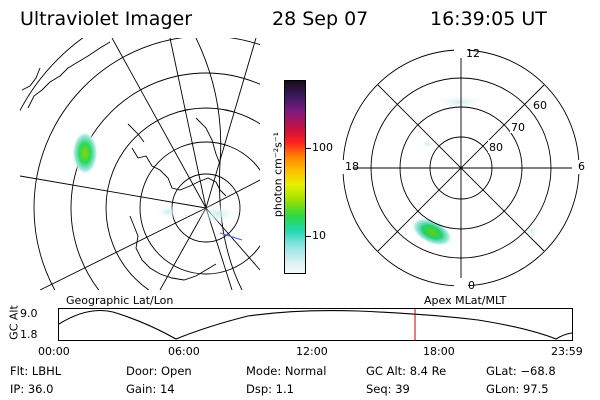 This screenshot has width=600, height=400. What do you see at coordinates (295, 177) in the screenshot?
I see `colorbar` at bounding box center [295, 177].